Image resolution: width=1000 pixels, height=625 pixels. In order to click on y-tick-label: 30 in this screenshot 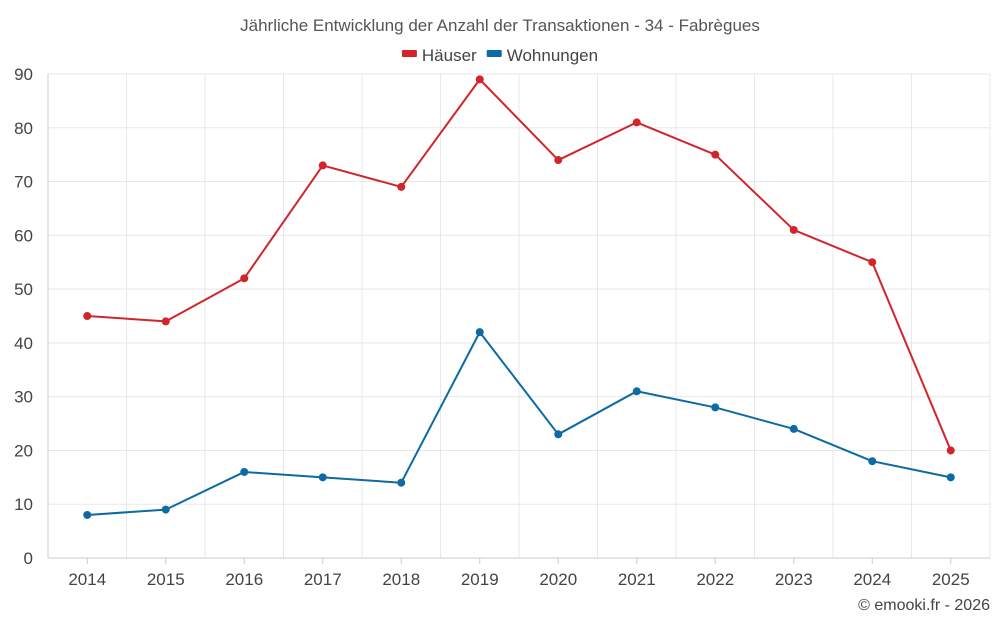, I will do `click(23, 397)`.